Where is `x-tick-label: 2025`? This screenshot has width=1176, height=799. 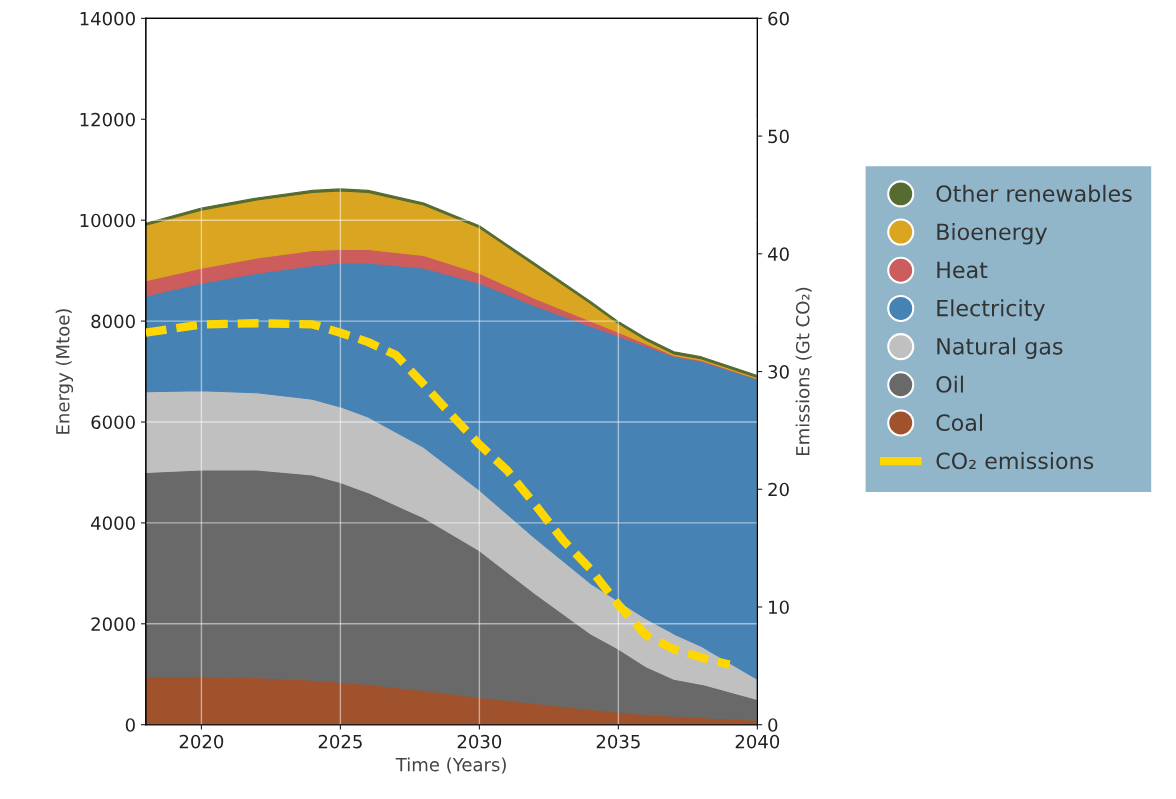
x-tick-label: 2025 is located at coordinates (340, 741).